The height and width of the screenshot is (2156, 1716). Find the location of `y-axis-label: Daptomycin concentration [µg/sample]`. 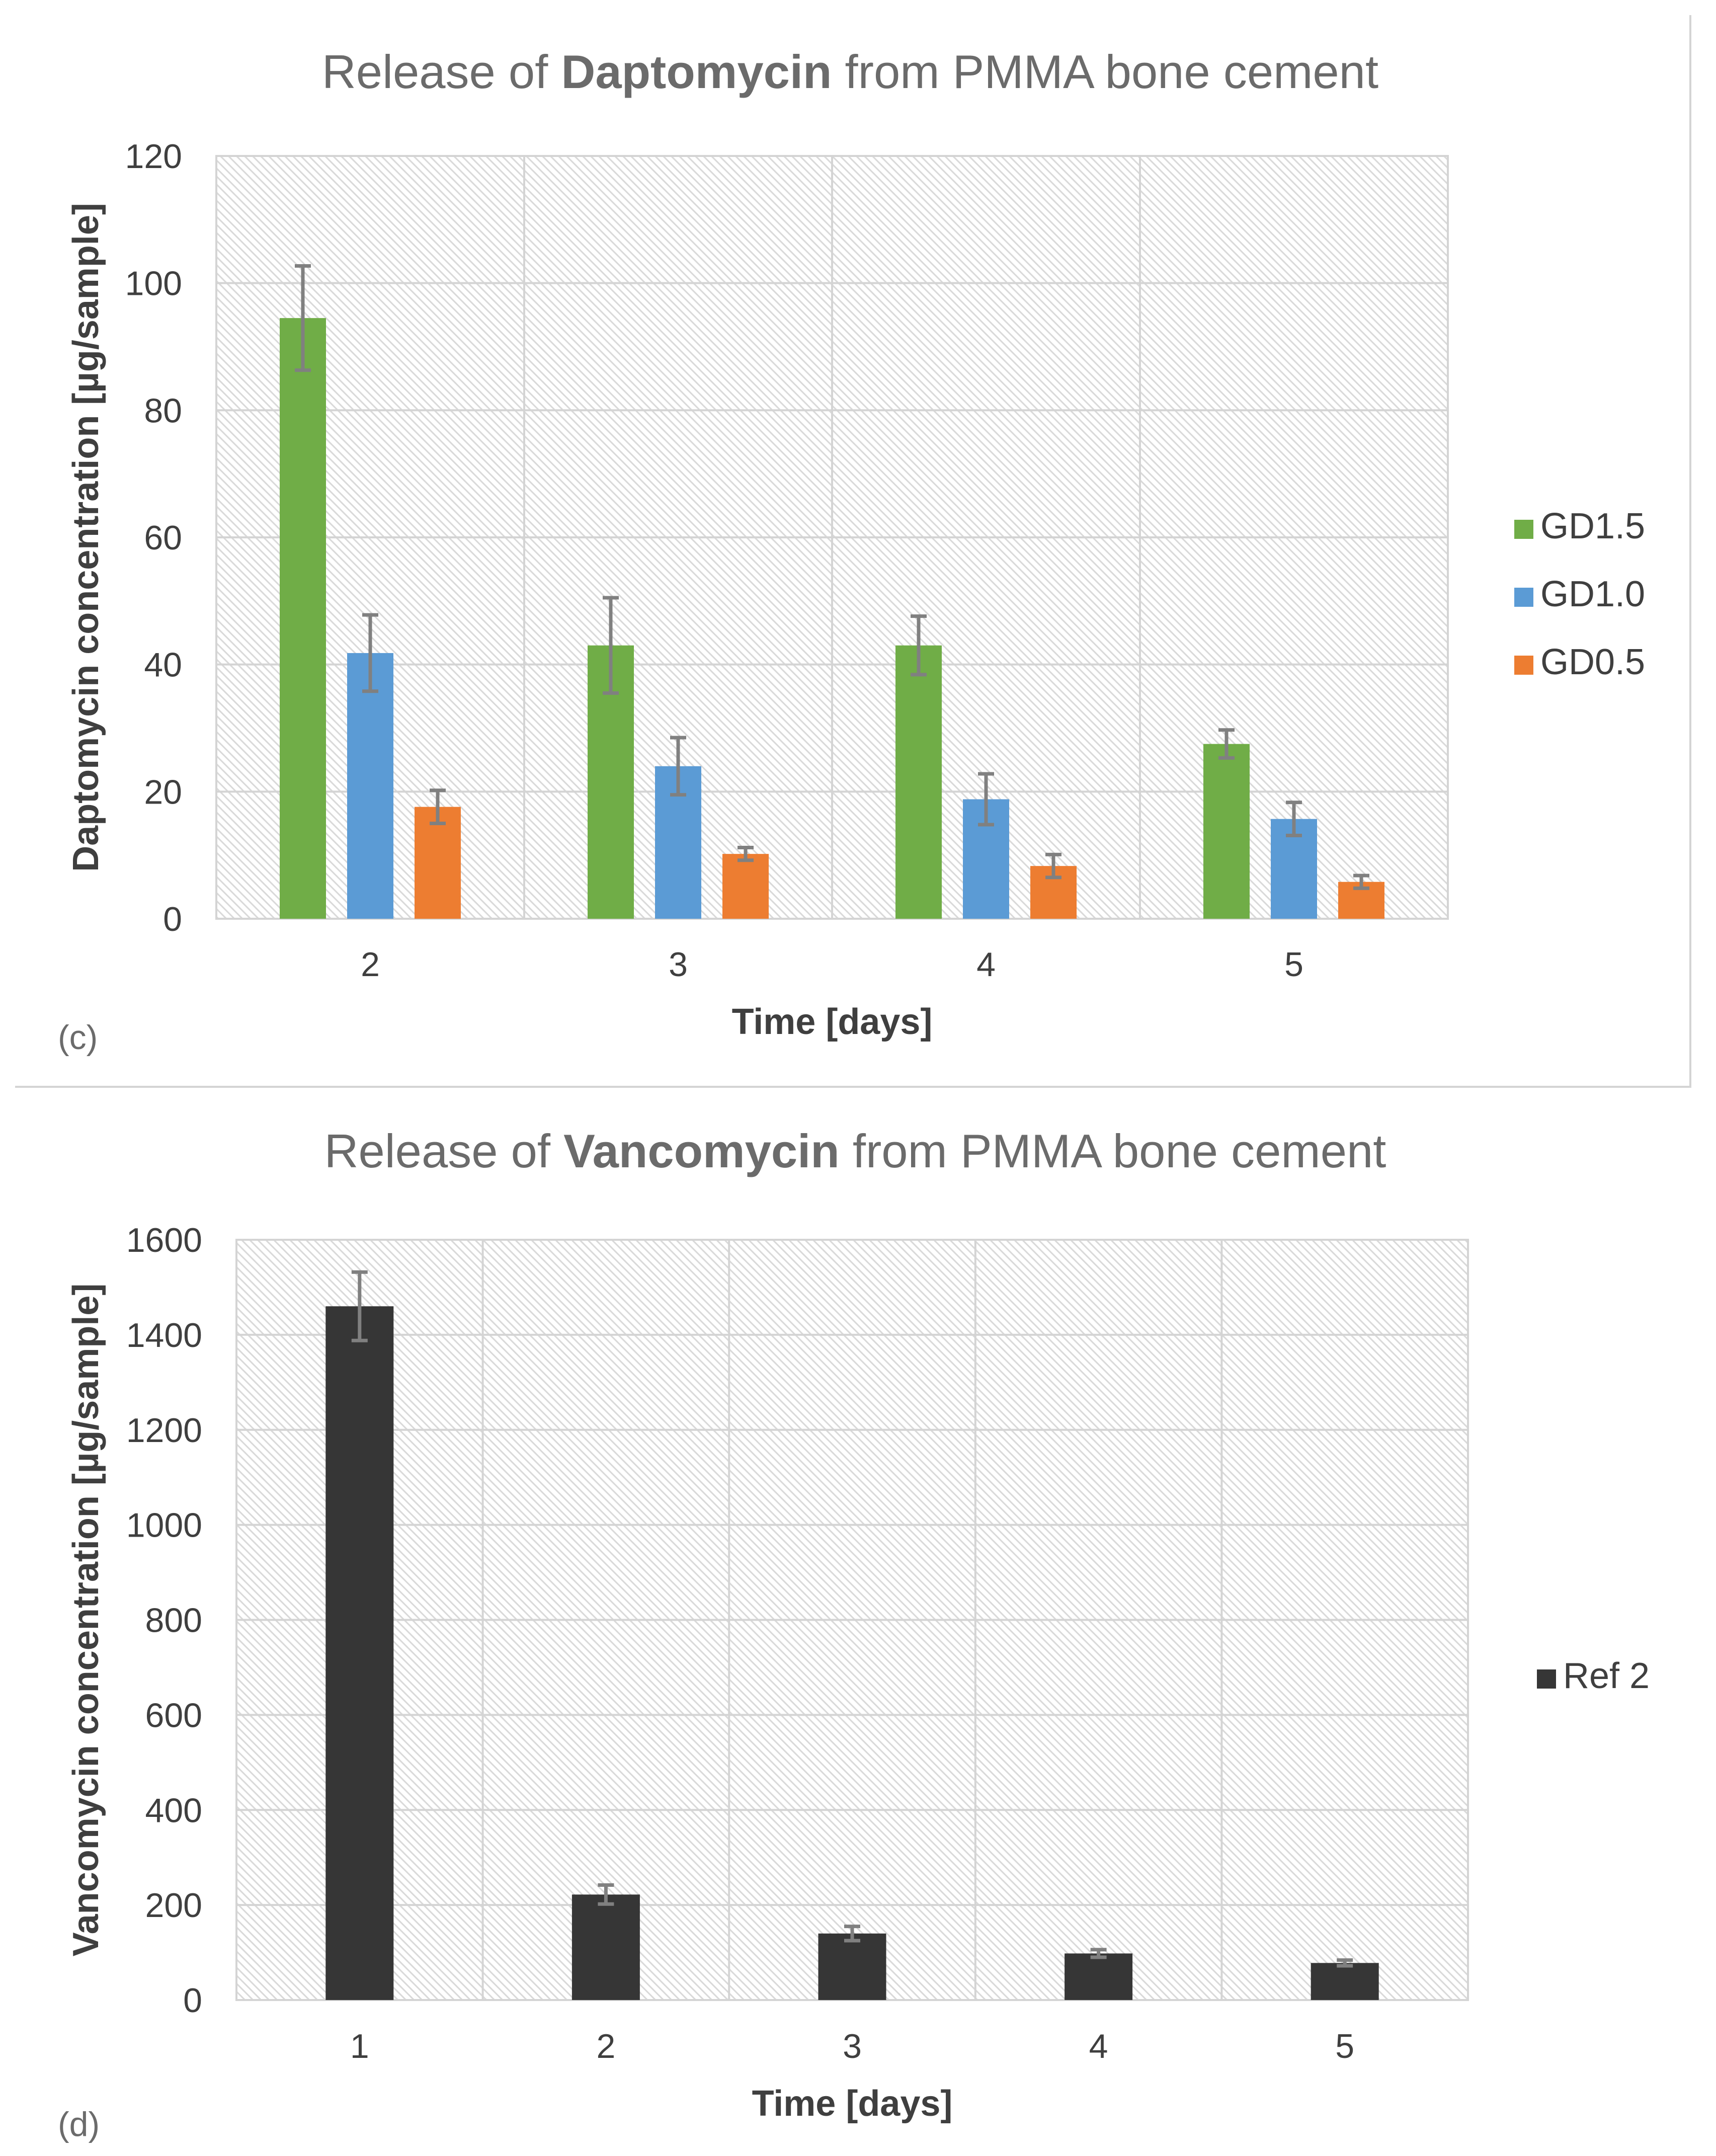

y-axis-label: Daptomycin concentration [µg/sample] is located at coordinates (86, 537).